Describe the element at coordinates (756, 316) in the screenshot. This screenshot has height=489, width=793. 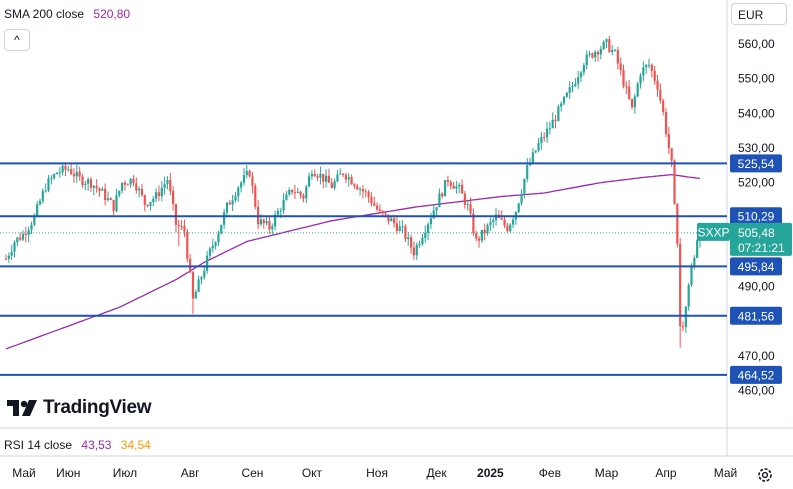
I see `level-label: 481,56` at that location.